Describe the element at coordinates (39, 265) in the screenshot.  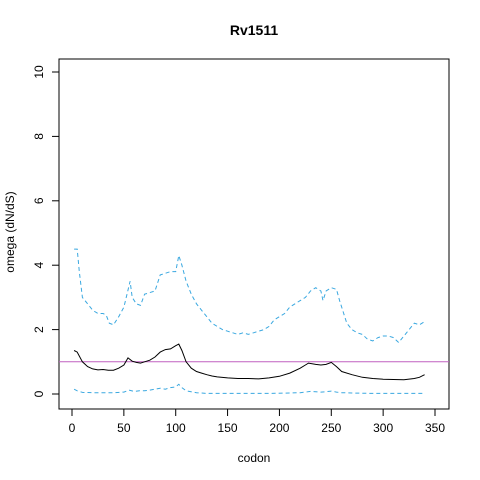
I see `y-tick-label: 4` at that location.